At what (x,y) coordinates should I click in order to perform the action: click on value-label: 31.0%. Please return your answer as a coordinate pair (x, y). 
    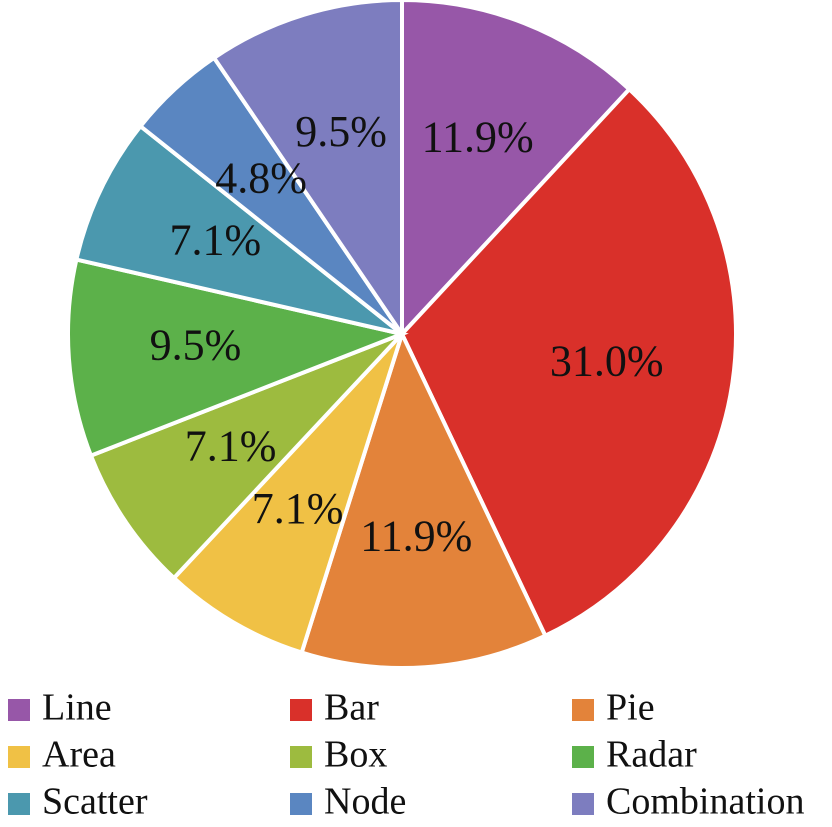
    Looking at the image, I should click on (607, 361).